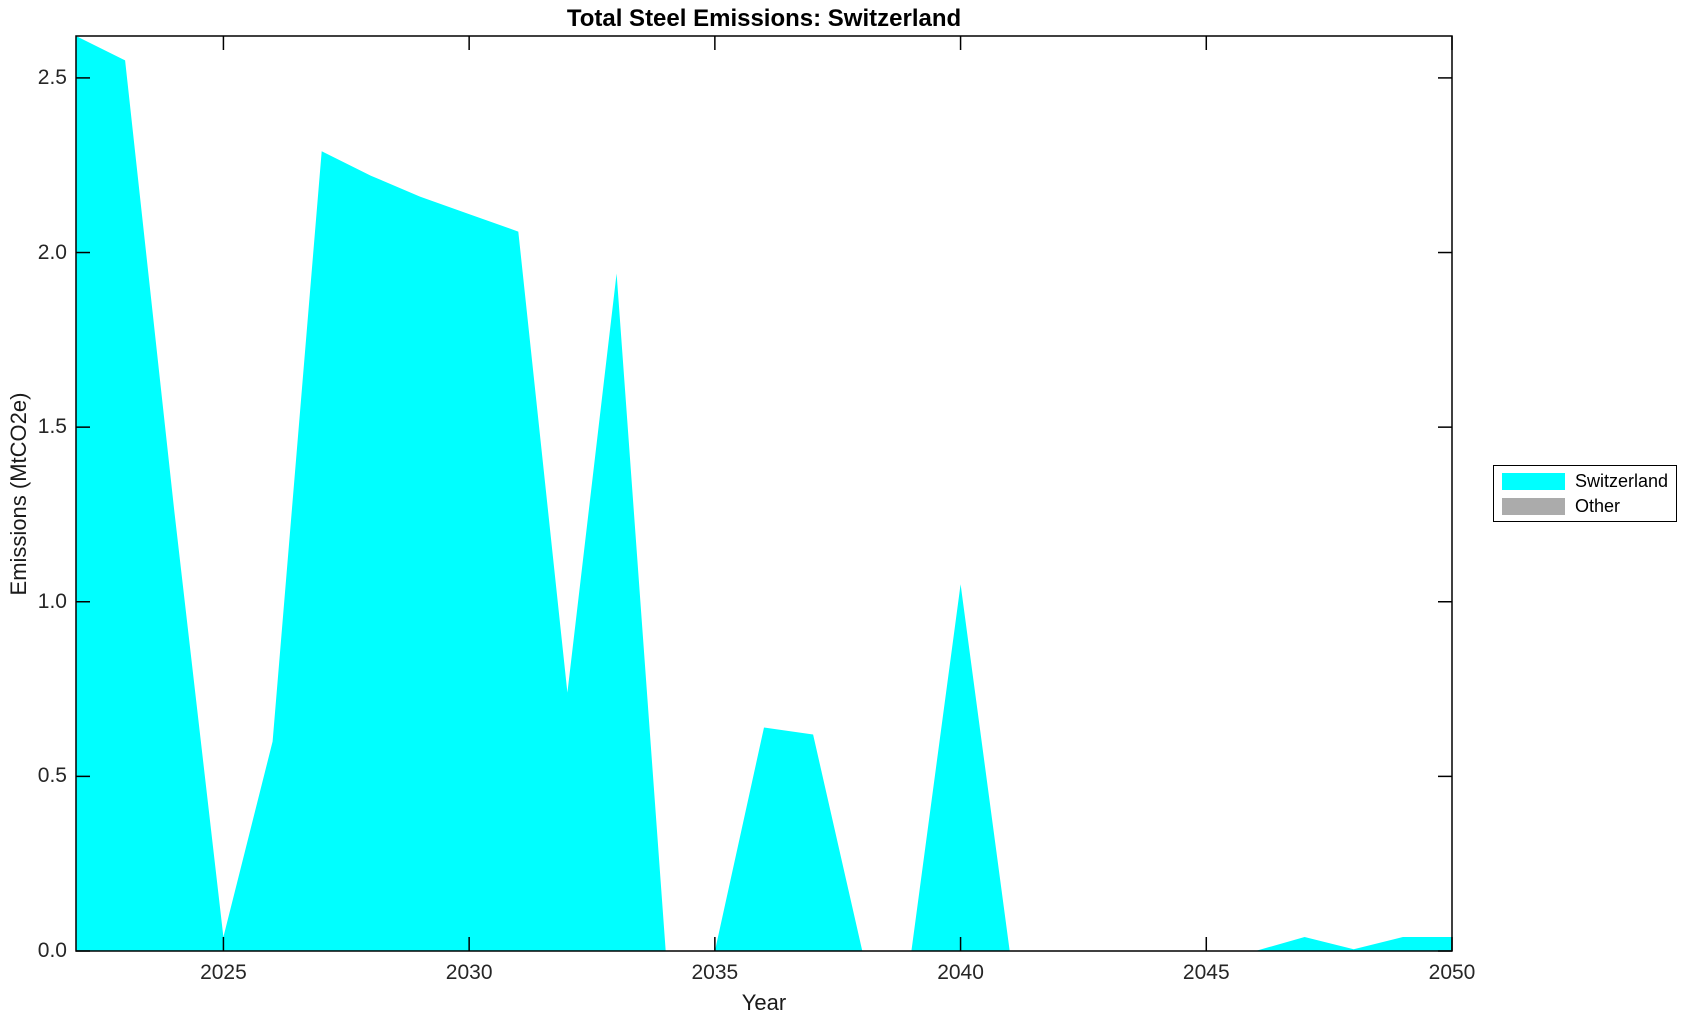  I want to click on legend-swatch-other, so click(1533, 506).